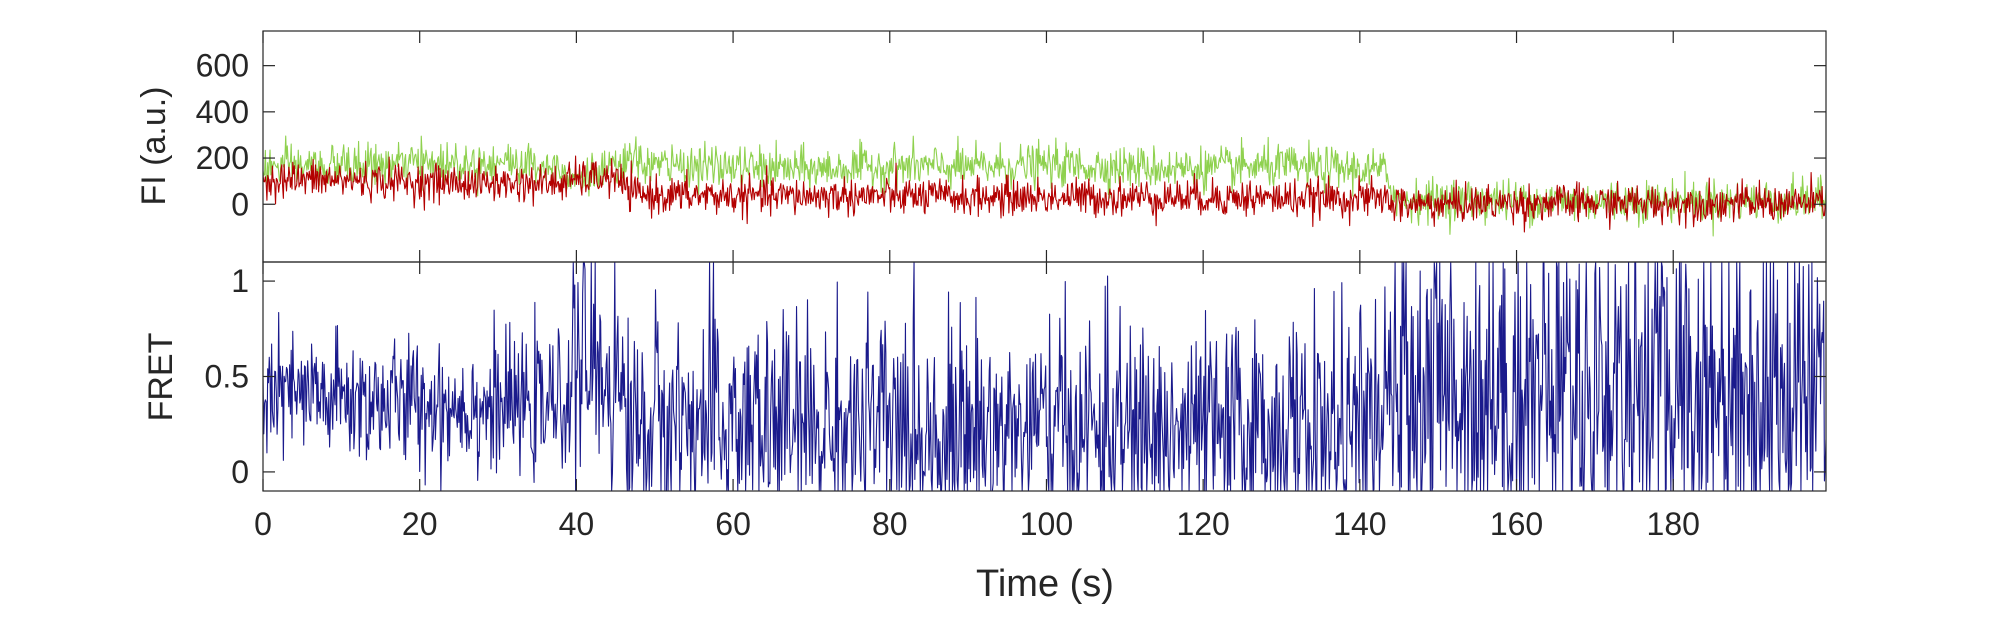 The image size is (2005, 630). What do you see at coordinates (1516, 524) in the screenshot?
I see `x-tick-label: 160` at bounding box center [1516, 524].